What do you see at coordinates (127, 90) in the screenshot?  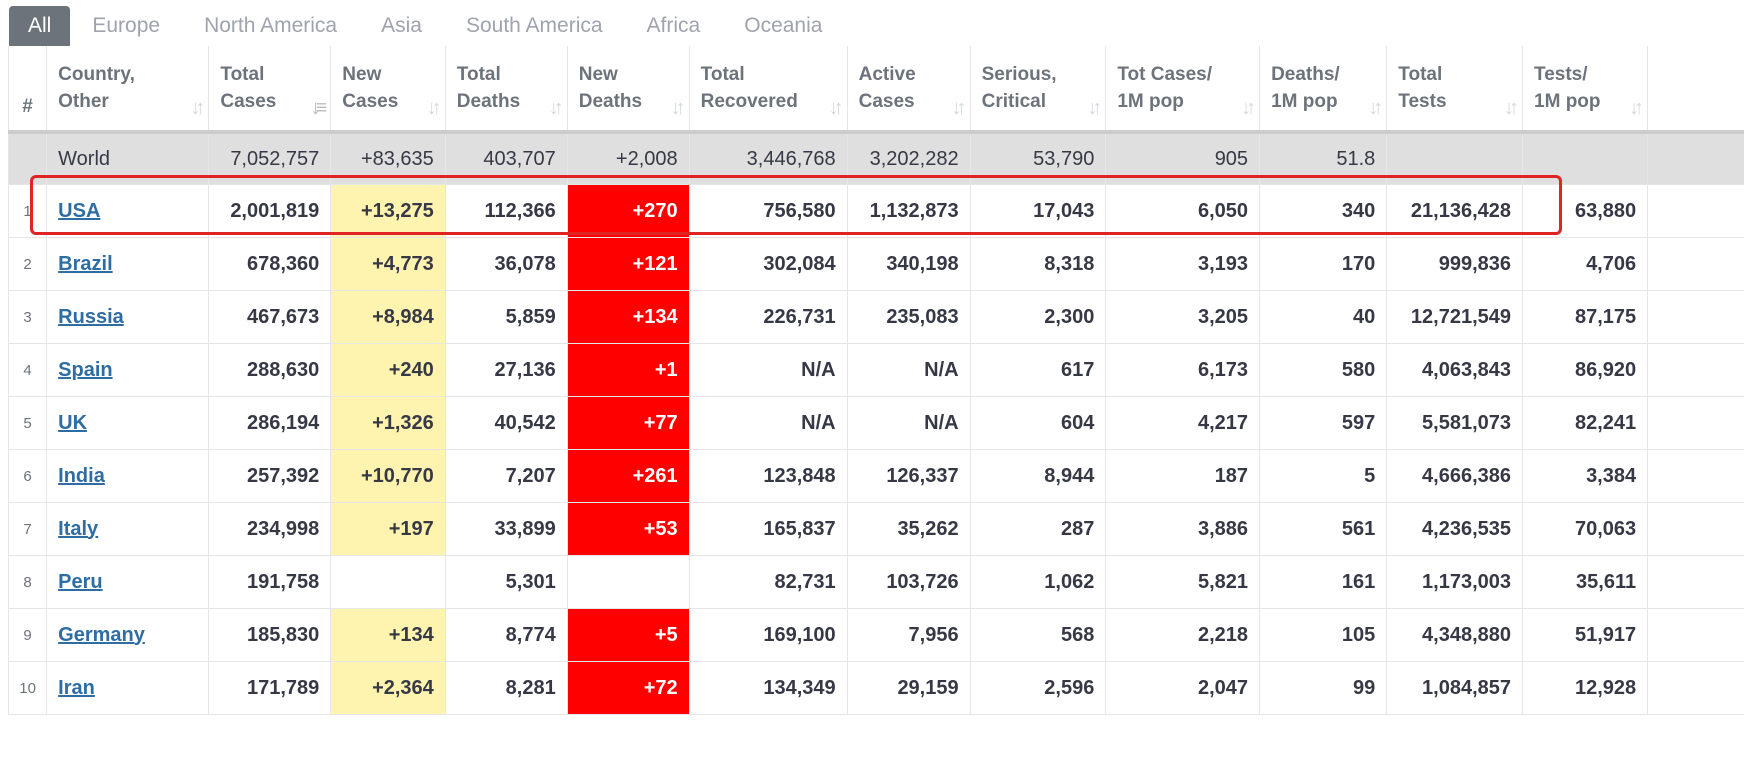 I see `column-header-country: Country, Other ↓↑` at bounding box center [127, 90].